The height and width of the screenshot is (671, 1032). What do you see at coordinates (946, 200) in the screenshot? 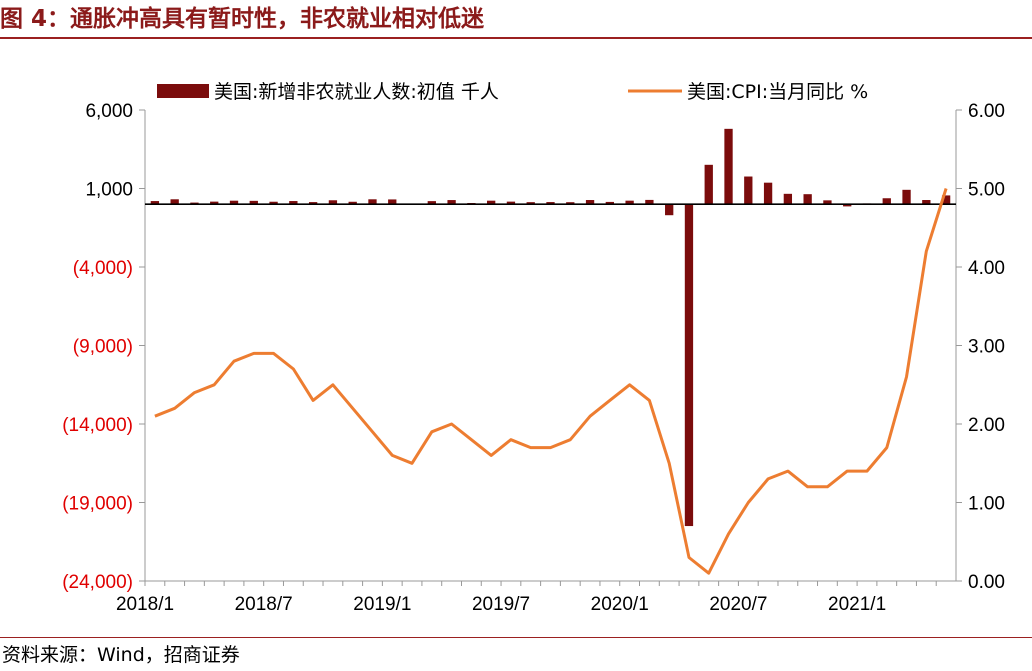
I see `bar-2021/5` at bounding box center [946, 200].